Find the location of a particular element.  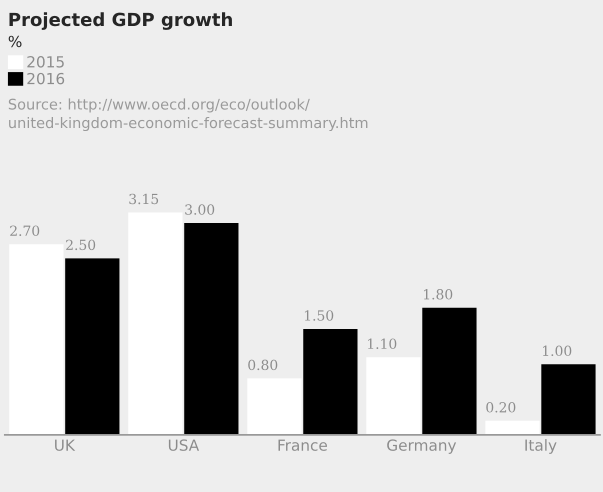

data-label: 2.50 is located at coordinates (81, 245).